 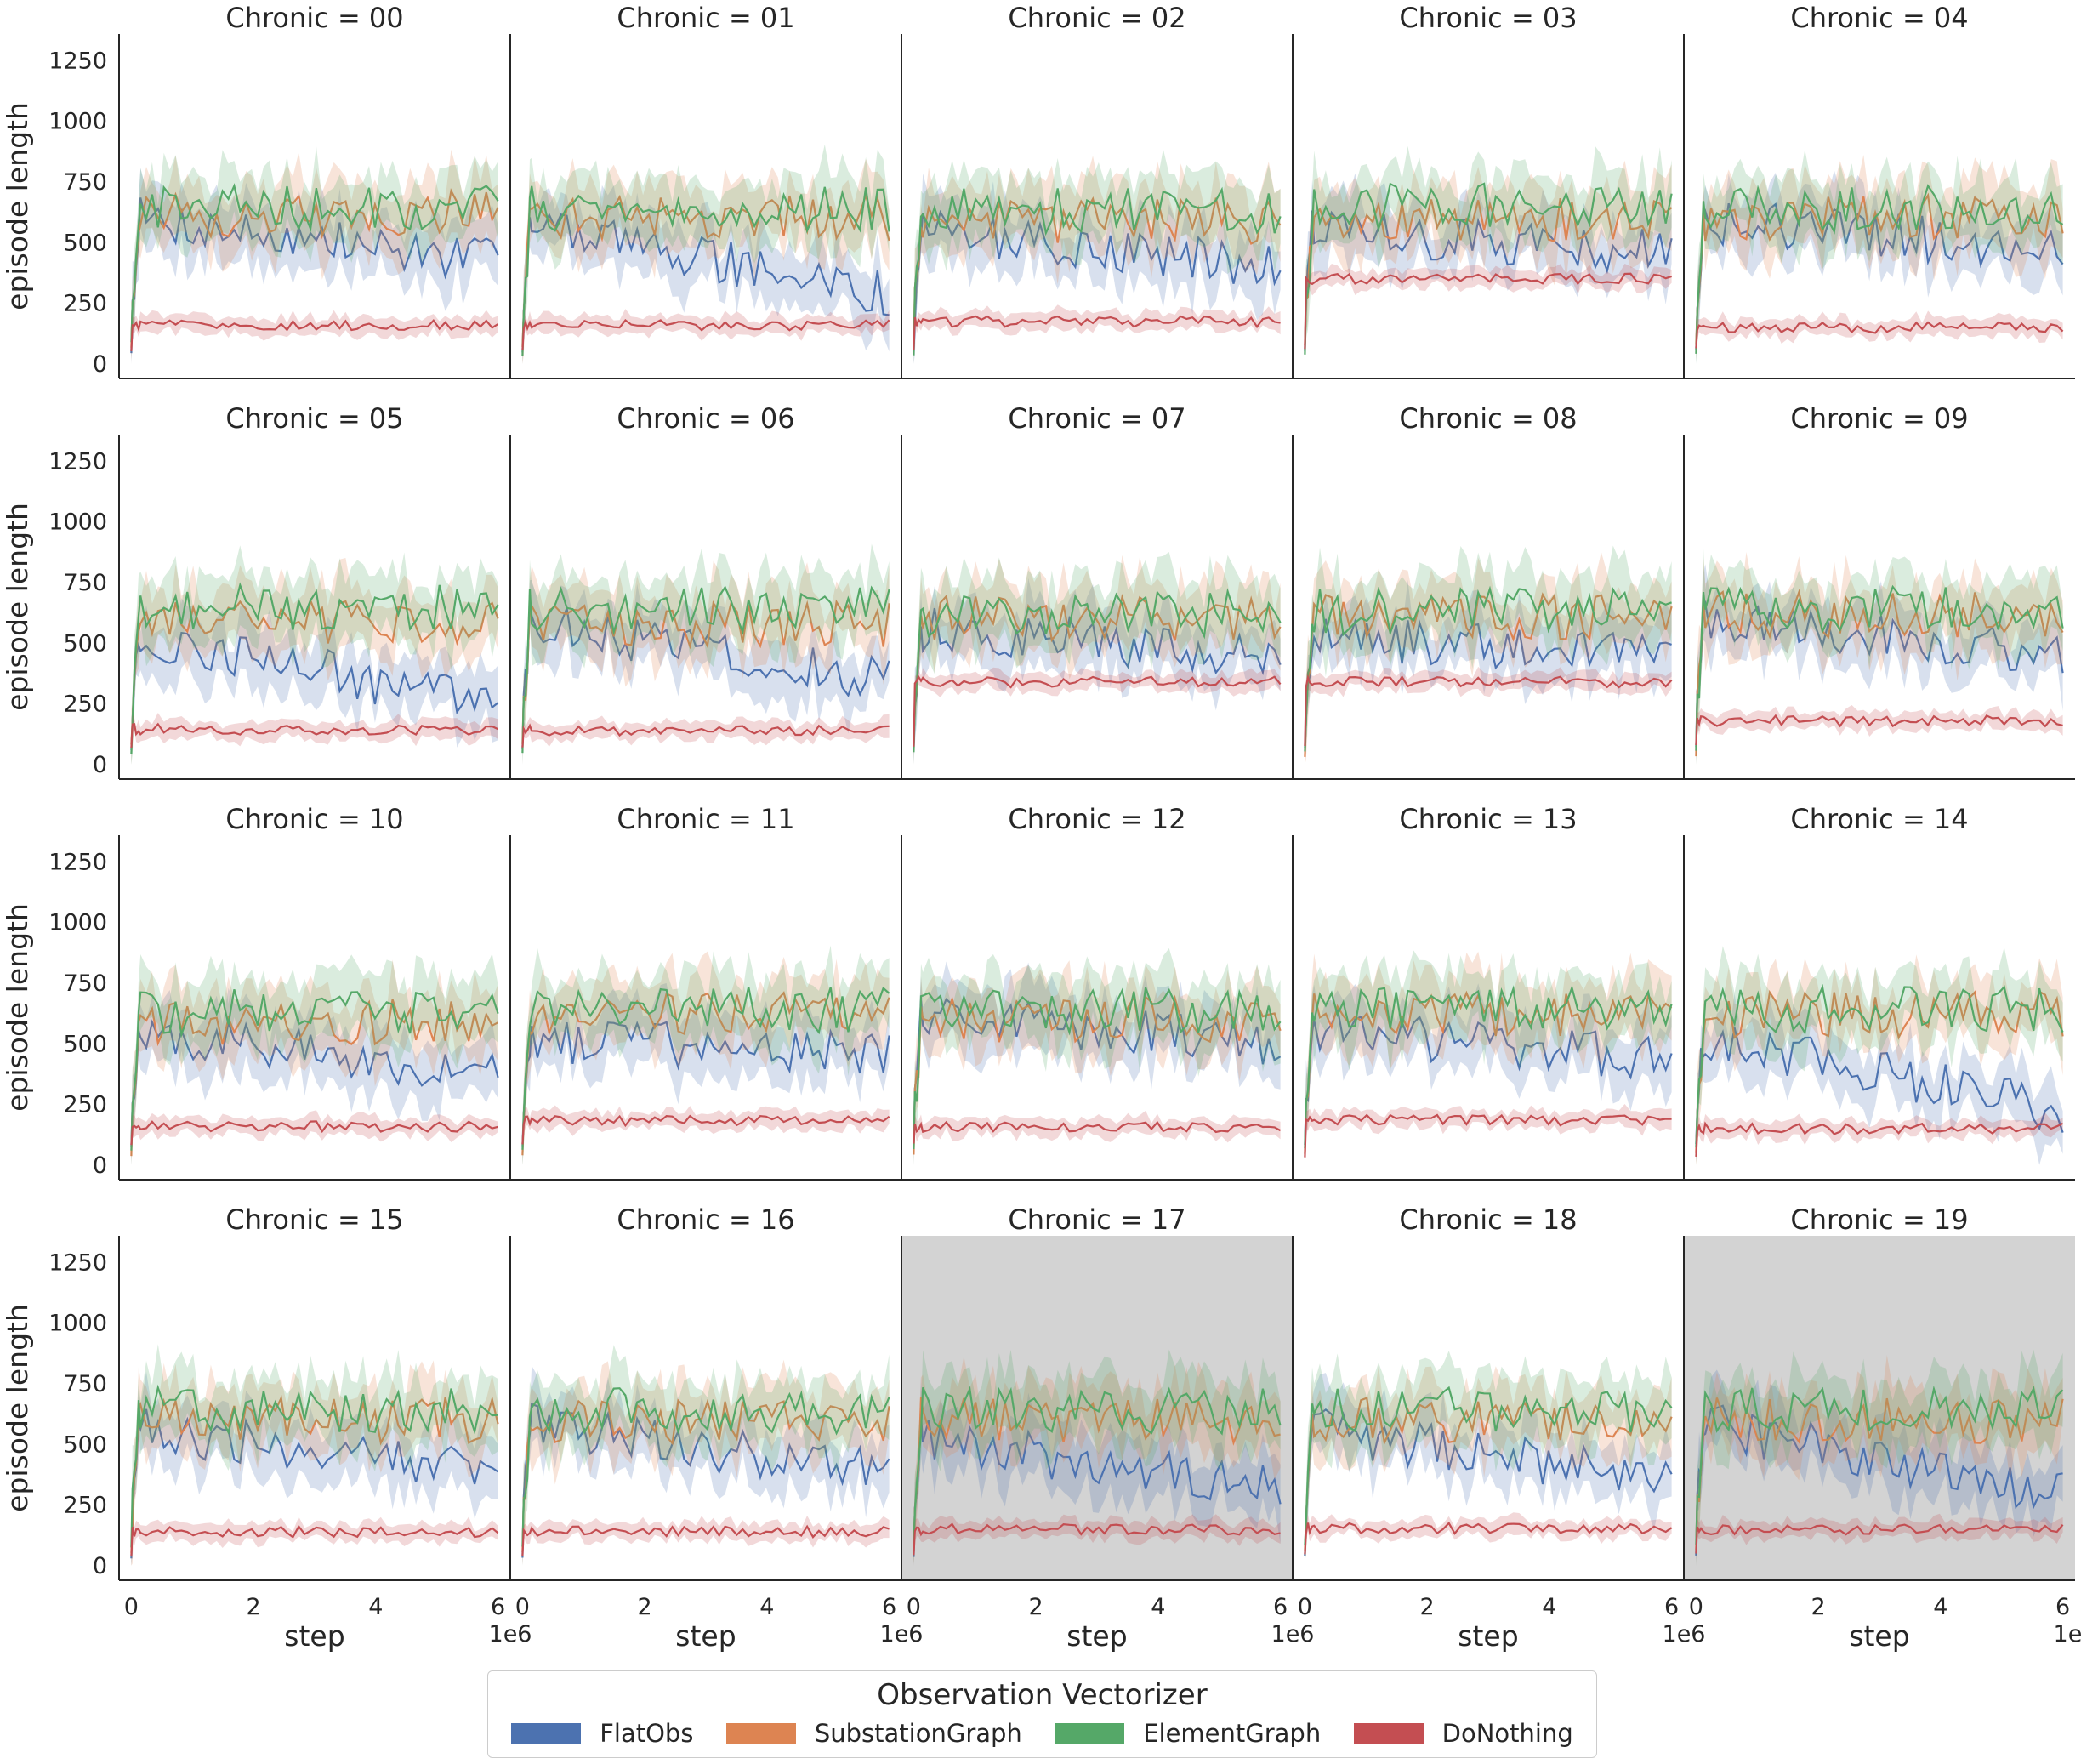 I want to click on panel-title-12: Chronic = 12, so click(x=1096, y=819).